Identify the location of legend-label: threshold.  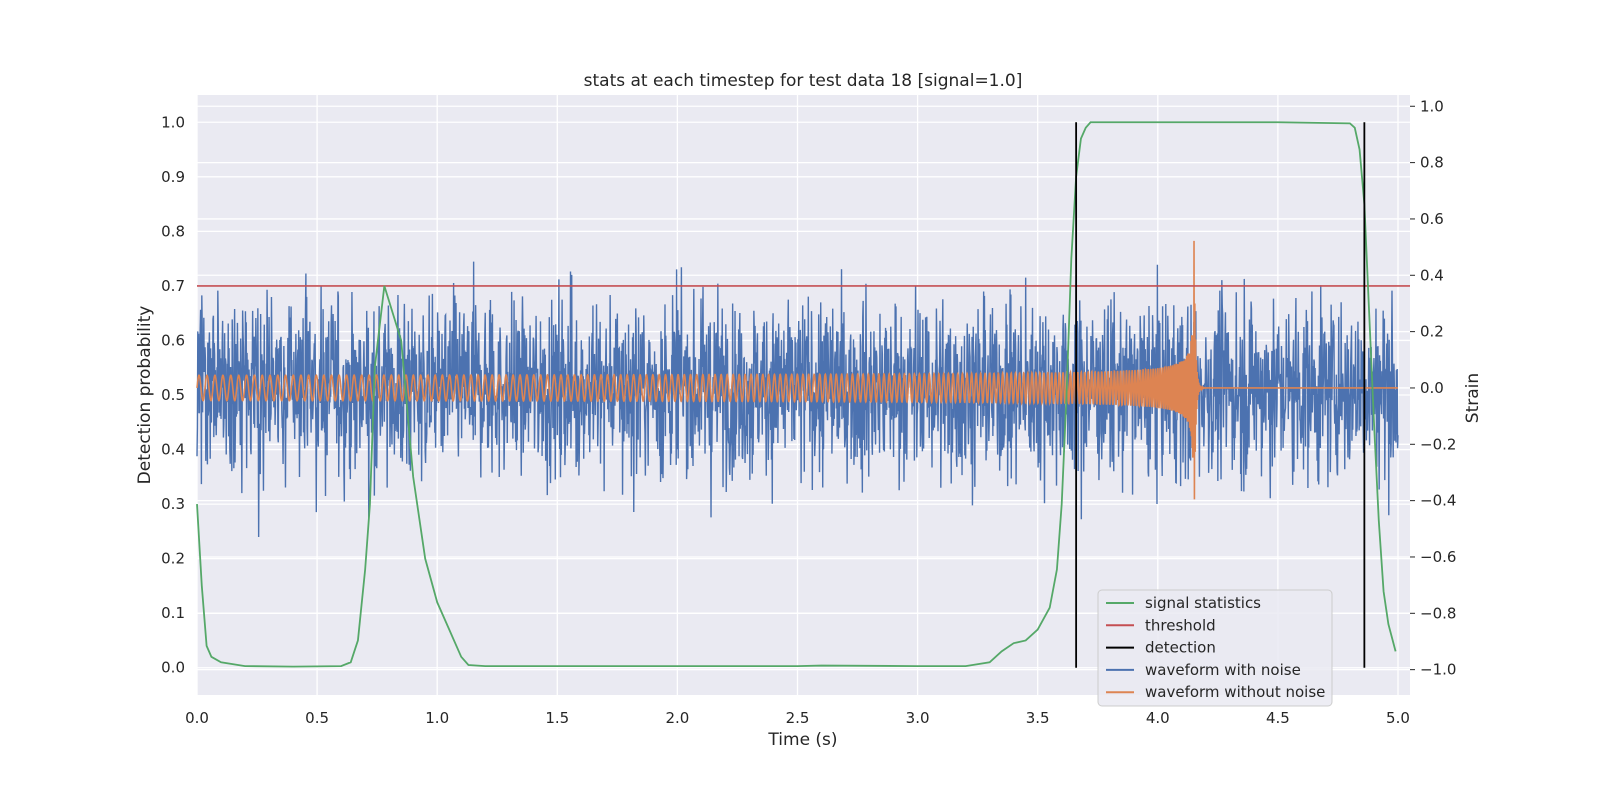
(1180, 625).